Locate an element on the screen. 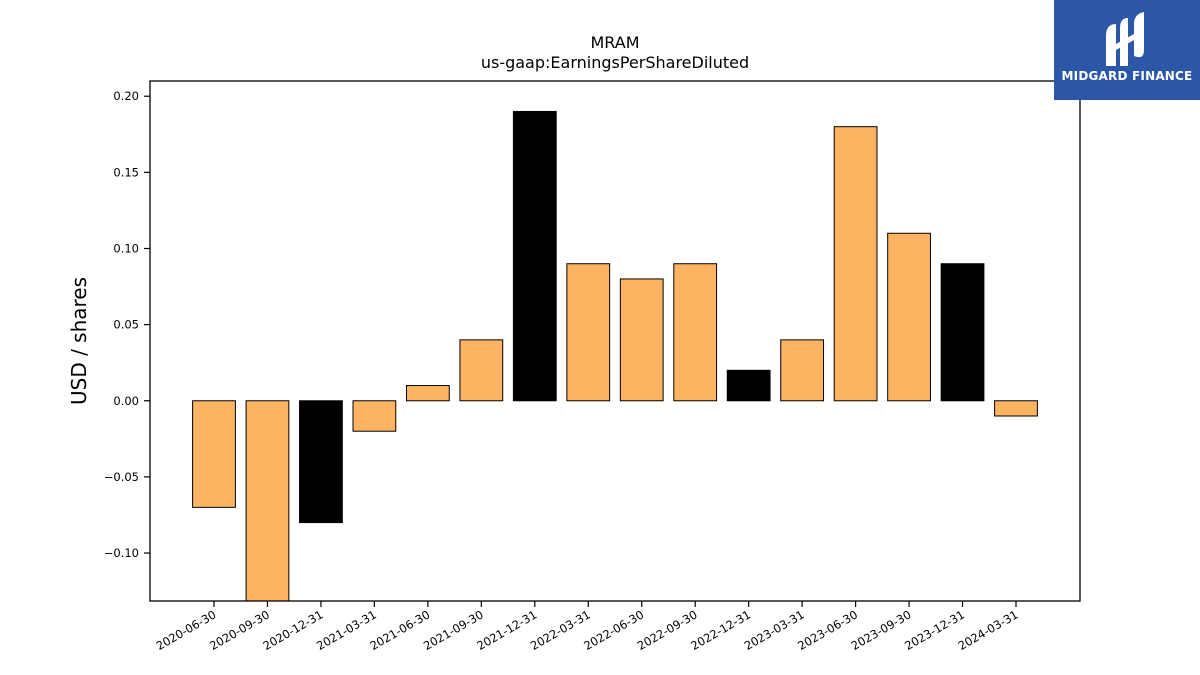 The width and height of the screenshot is (1200, 675). y-axis: −0.10 −0.05 0.00 0.05 0.10 0.15 0.20 is located at coordinates (127, 324).